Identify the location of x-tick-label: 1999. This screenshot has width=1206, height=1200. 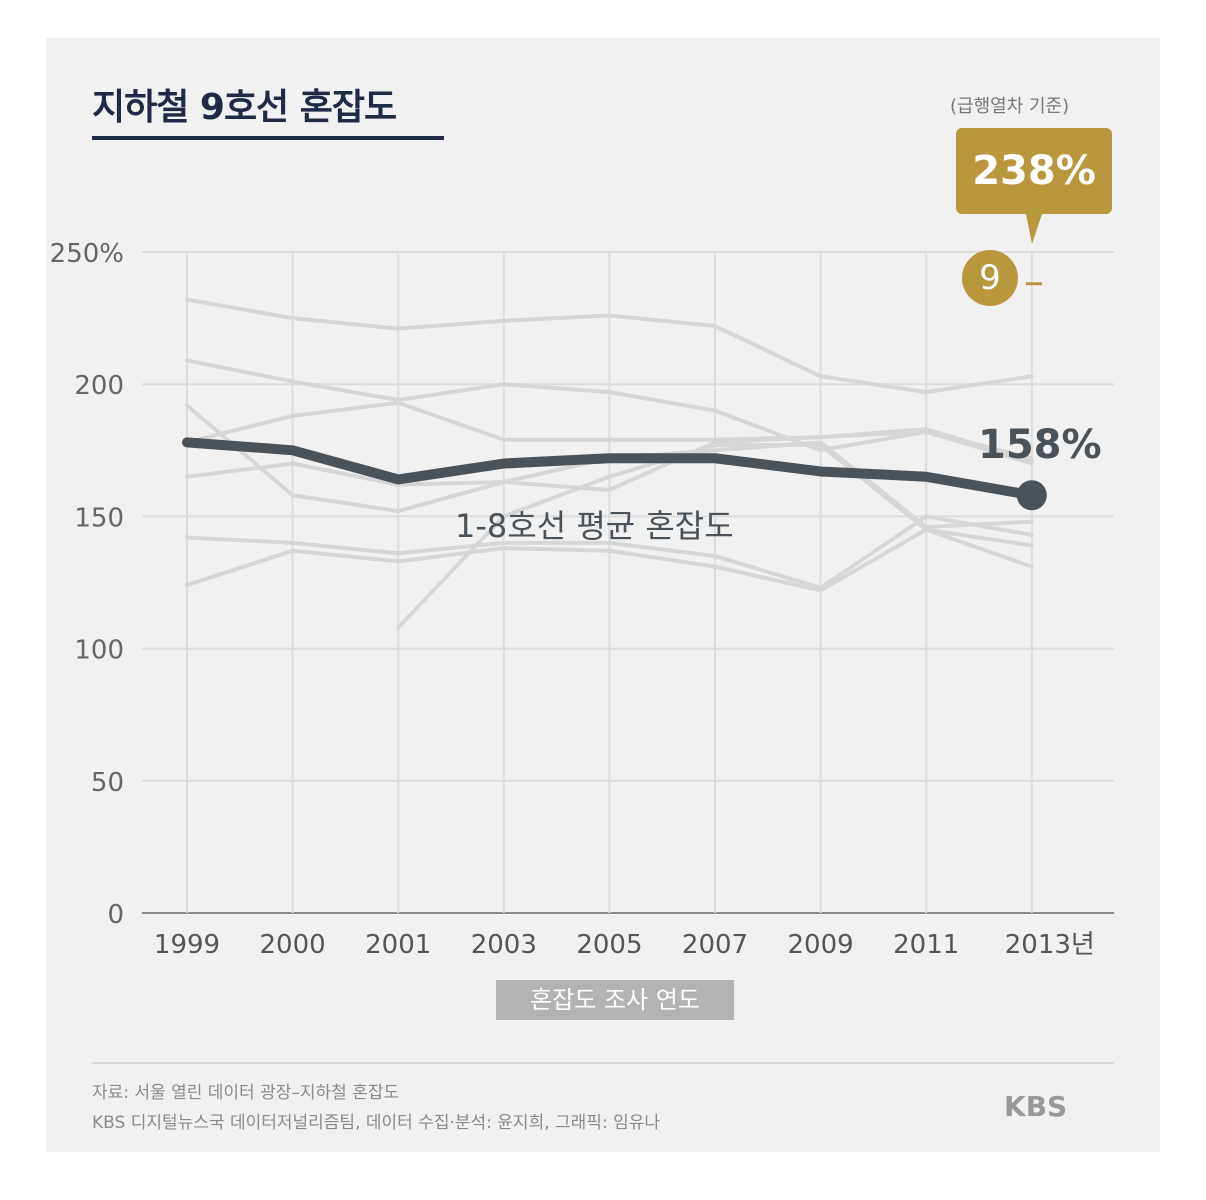
(187, 945).